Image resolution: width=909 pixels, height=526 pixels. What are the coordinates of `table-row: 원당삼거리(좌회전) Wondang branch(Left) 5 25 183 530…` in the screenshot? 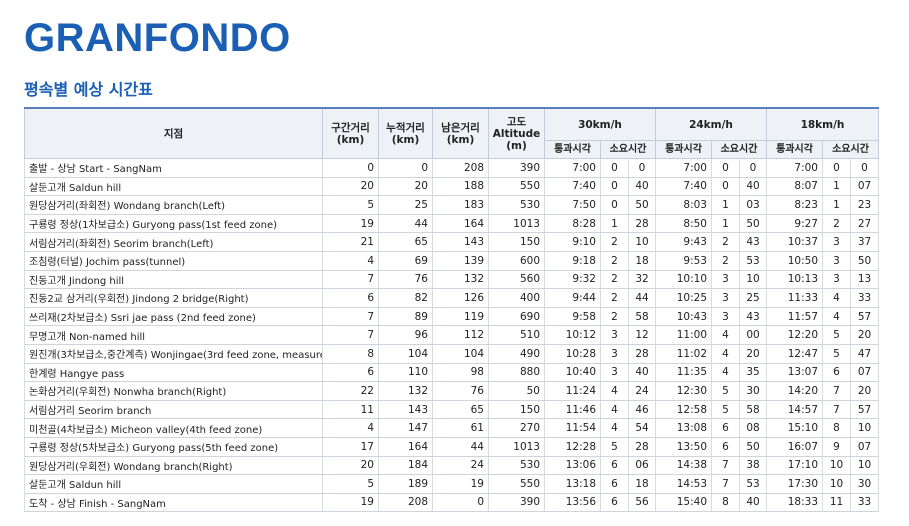 It's located at (451, 205).